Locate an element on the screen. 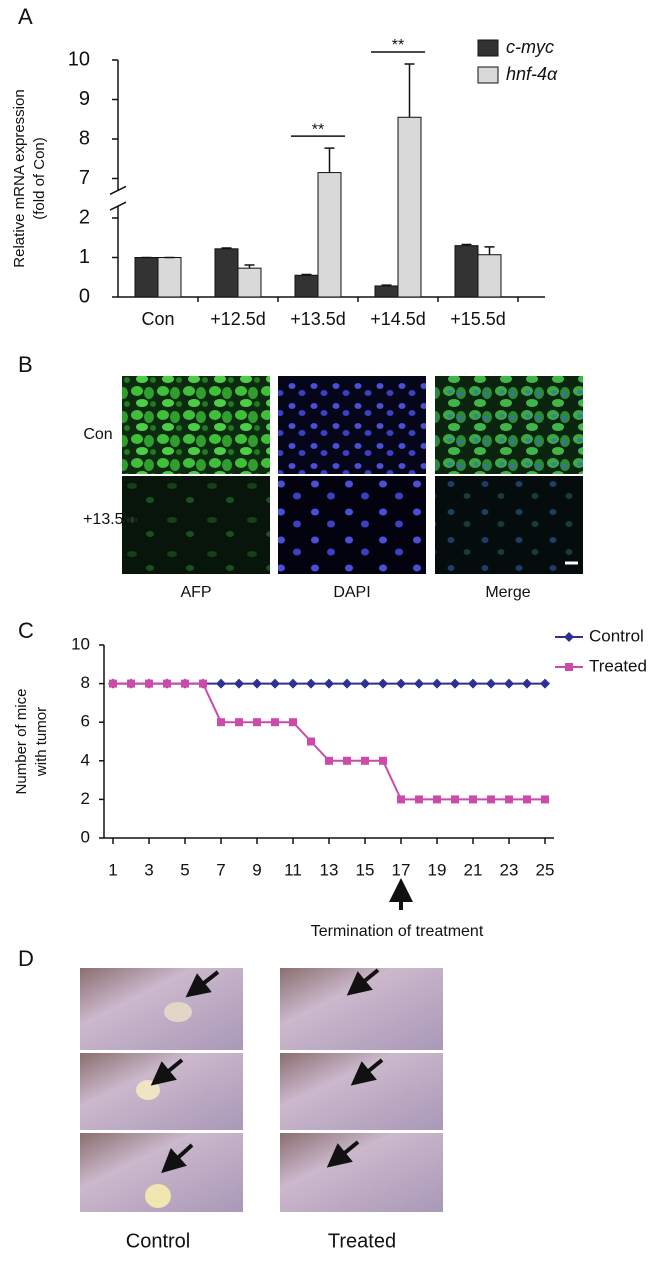 This screenshot has width=661, height=1262. column-label: Merge is located at coordinates (507, 592).